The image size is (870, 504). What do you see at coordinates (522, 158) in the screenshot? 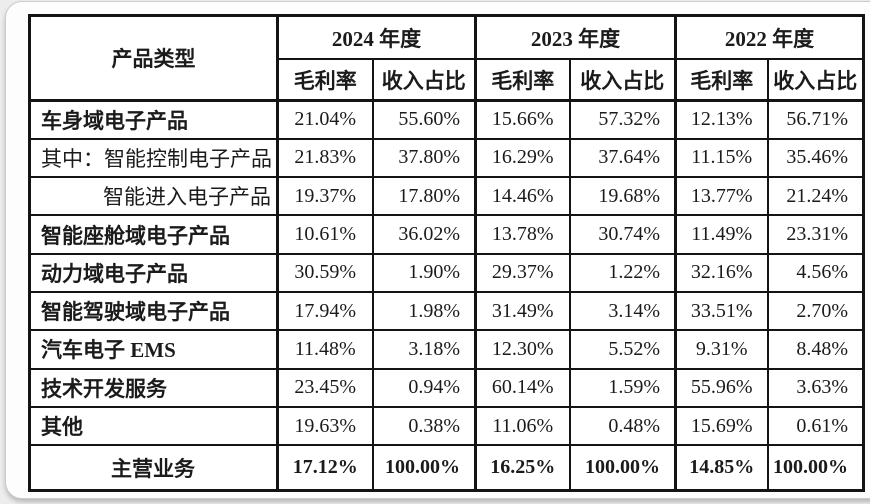
I see `gross-margin-cell: 16.29%` at bounding box center [522, 158].